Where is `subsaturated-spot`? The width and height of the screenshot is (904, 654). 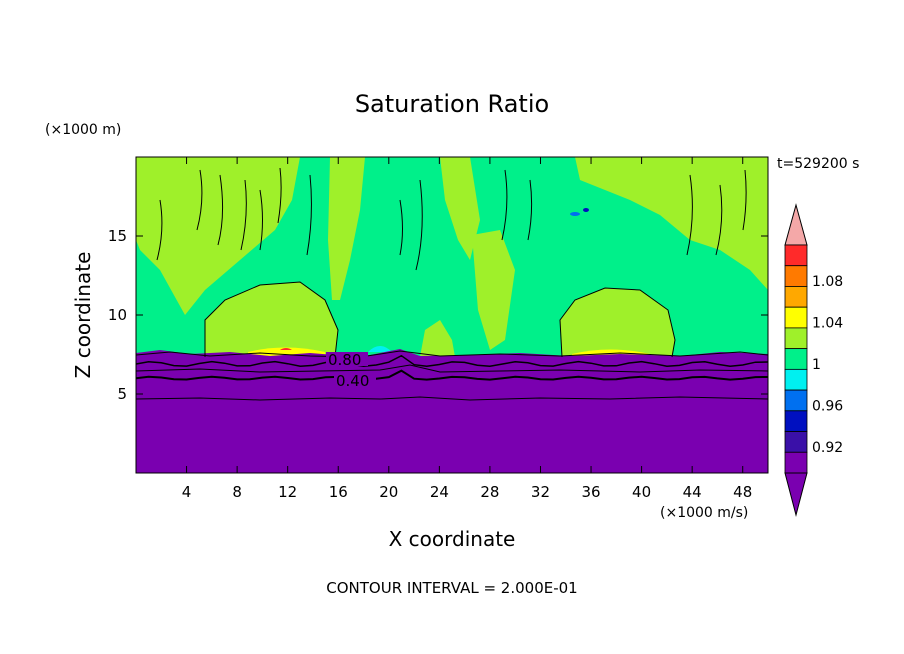 subsaturated-spot is located at coordinates (380, 349).